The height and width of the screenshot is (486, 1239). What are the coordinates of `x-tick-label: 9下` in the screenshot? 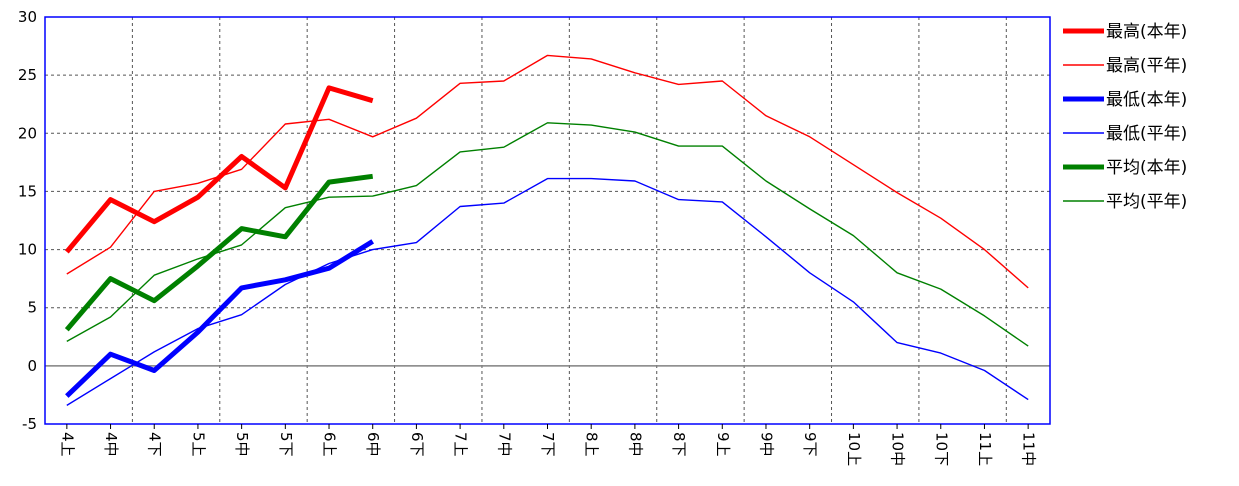 It's located at (810, 444).